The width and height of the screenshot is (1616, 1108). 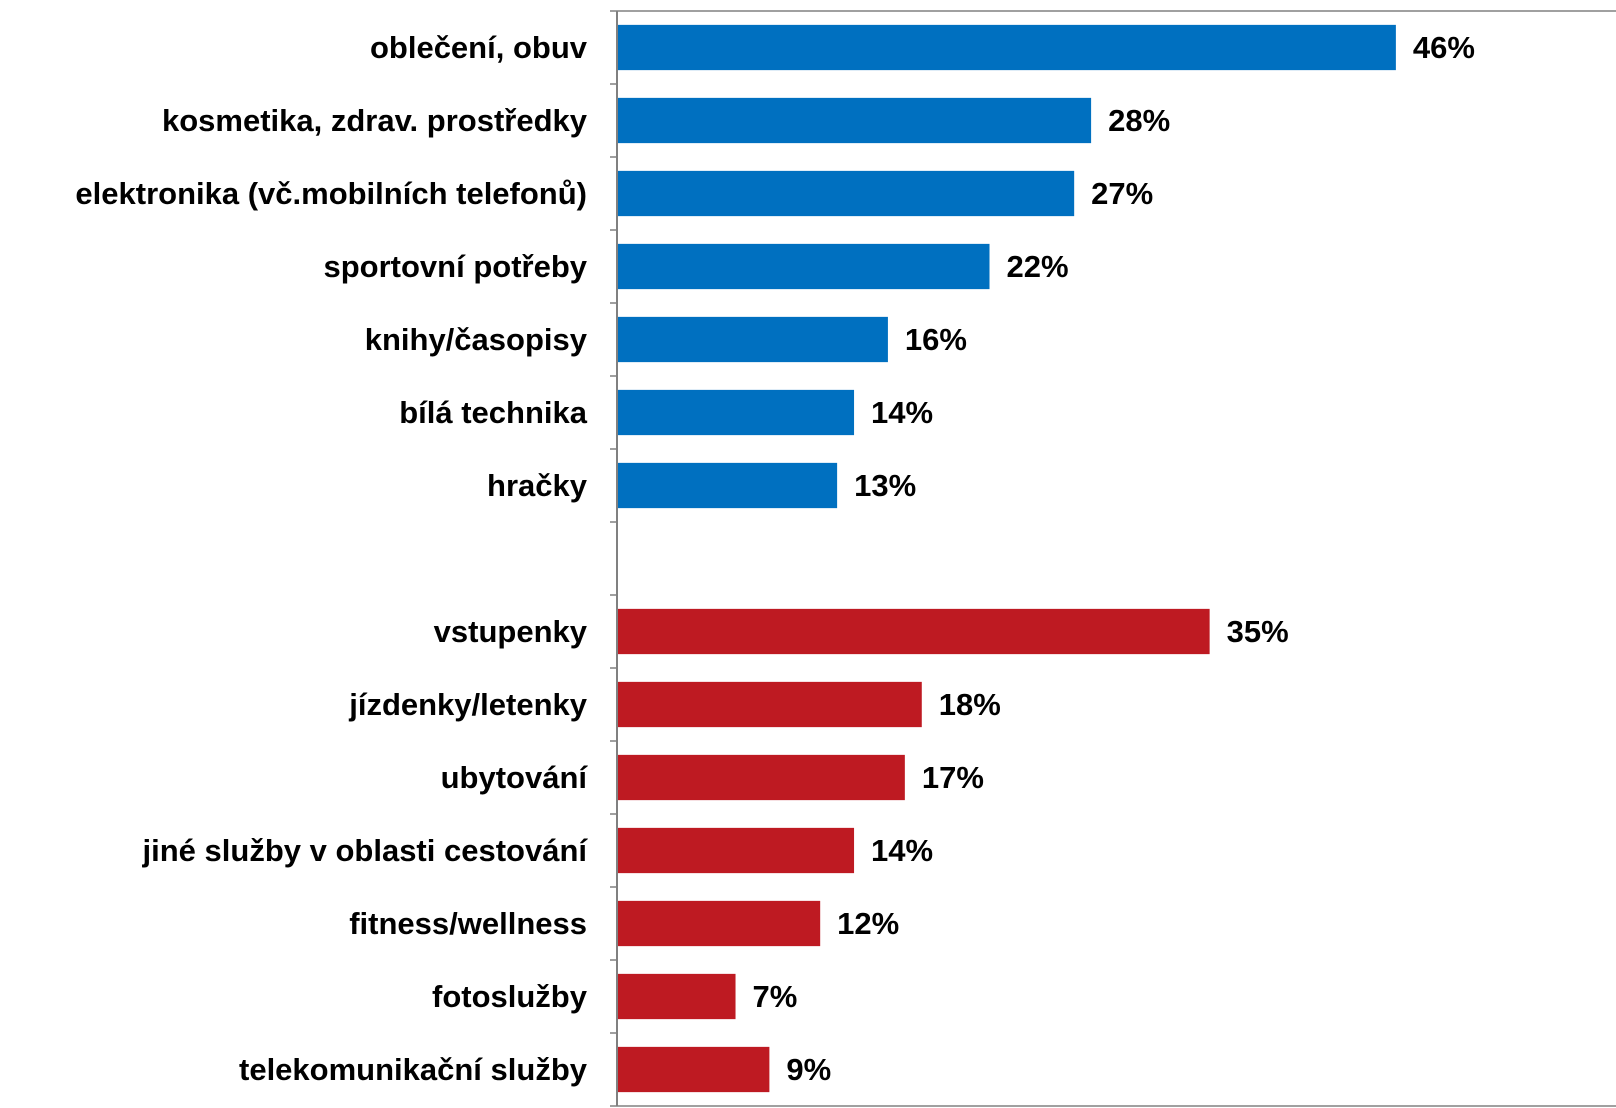 I want to click on value-label: 13%, so click(x=885, y=485).